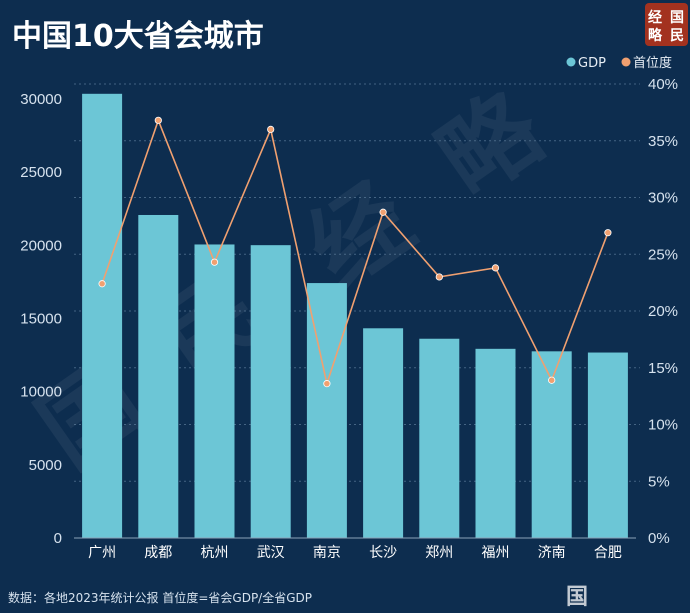 The width and height of the screenshot is (690, 613). Describe the element at coordinates (619, 63) in the screenshot. I see `legend: GDP 首位度` at that location.